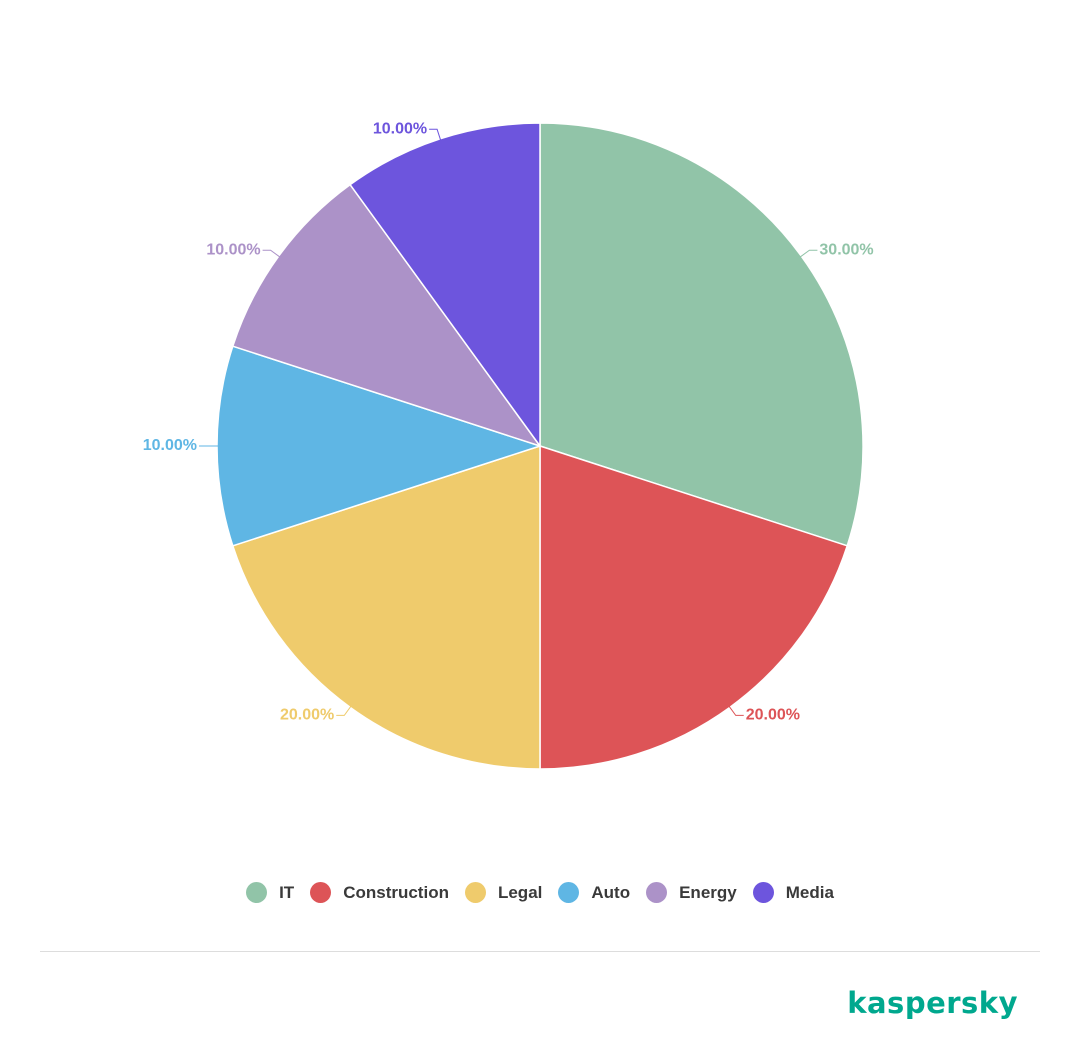 This screenshot has width=1080, height=1062. I want to click on legend-label-media: Media, so click(809, 892).